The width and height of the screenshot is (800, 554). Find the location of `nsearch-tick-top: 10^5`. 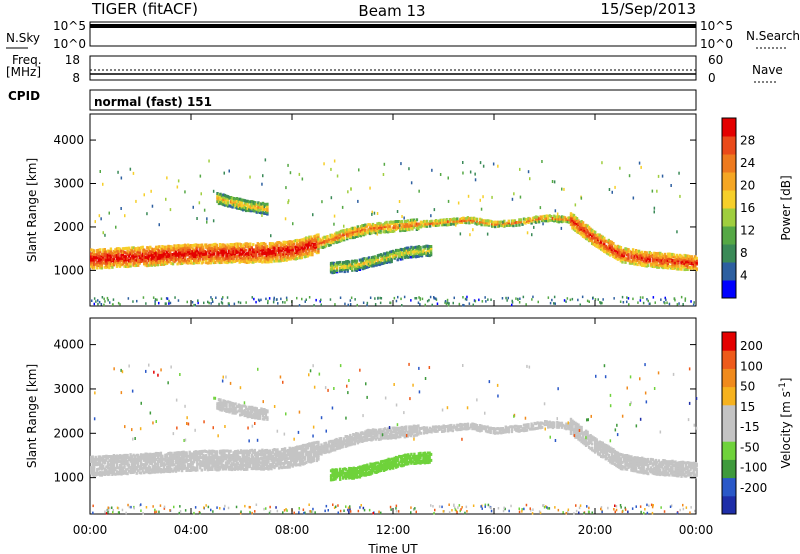

nsearch-tick-top: 10^5 is located at coordinates (716, 26).